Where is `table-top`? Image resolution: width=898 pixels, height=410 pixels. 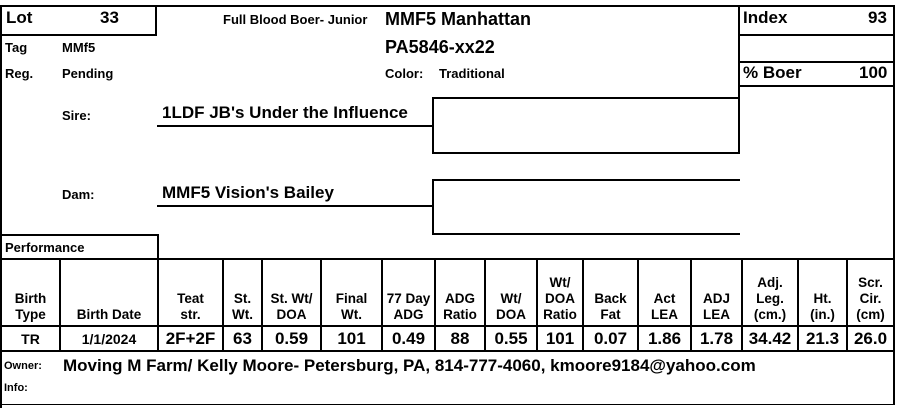
table-top is located at coordinates (447, 259).